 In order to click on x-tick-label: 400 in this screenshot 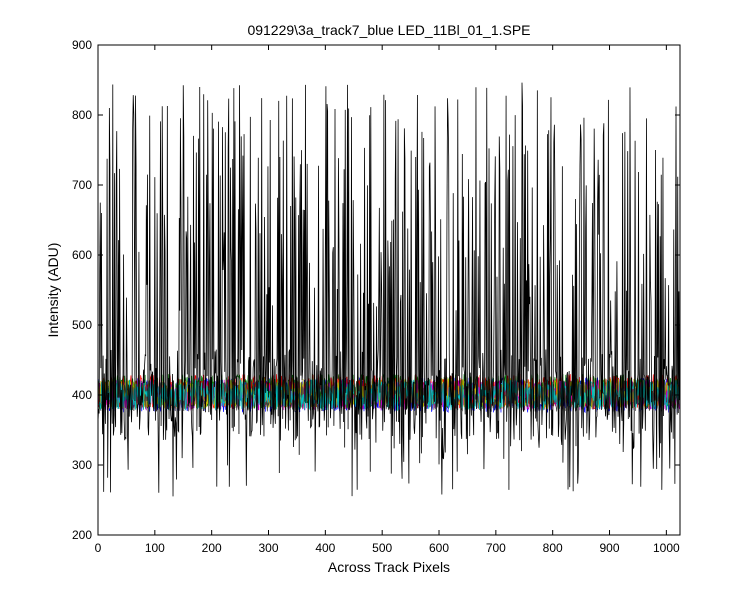, I will do `click(325, 548)`.